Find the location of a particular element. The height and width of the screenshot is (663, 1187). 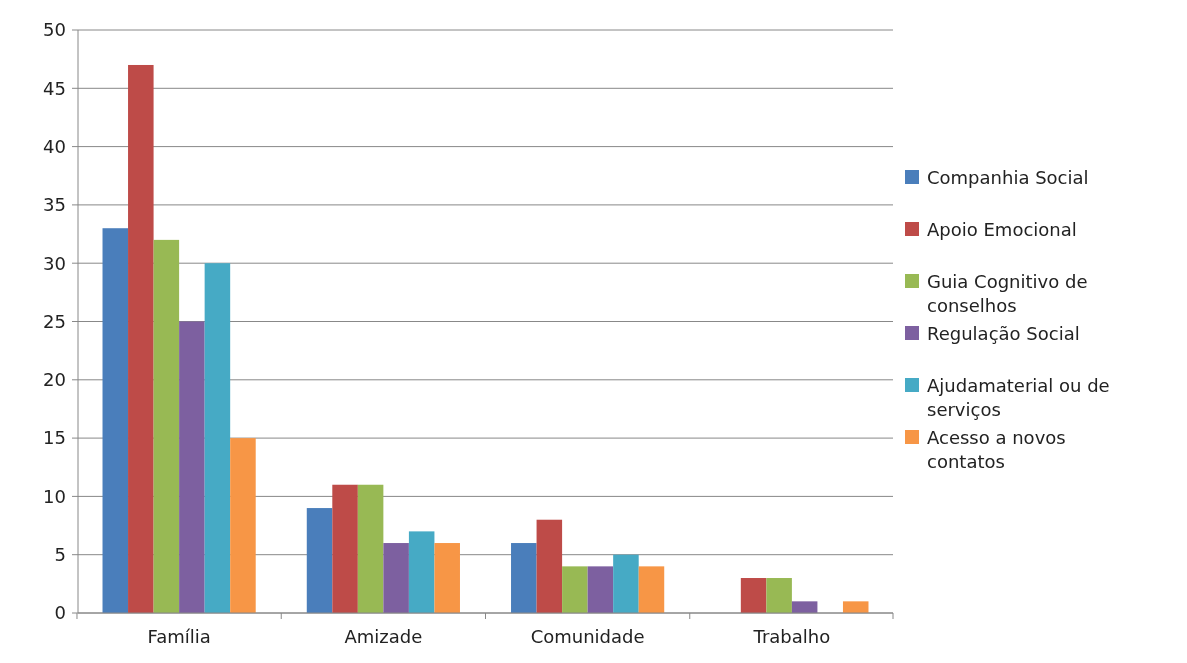

y-tick-label: 45 is located at coordinates (54, 88).